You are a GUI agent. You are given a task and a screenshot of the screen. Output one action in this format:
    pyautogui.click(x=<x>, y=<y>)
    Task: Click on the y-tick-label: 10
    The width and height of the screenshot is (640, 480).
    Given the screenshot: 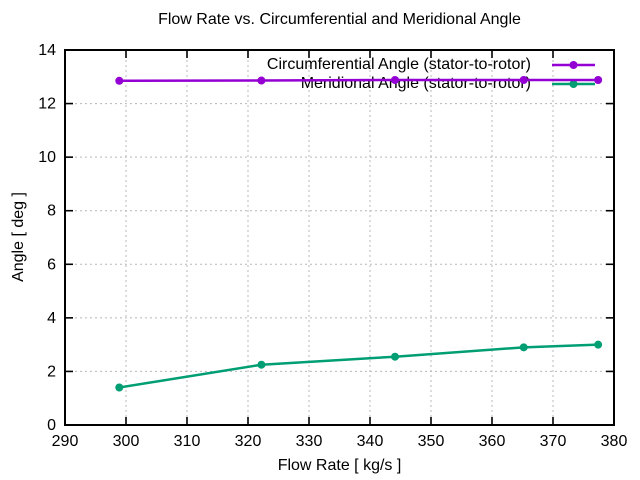 What is the action you would take?
    pyautogui.click(x=47, y=157)
    